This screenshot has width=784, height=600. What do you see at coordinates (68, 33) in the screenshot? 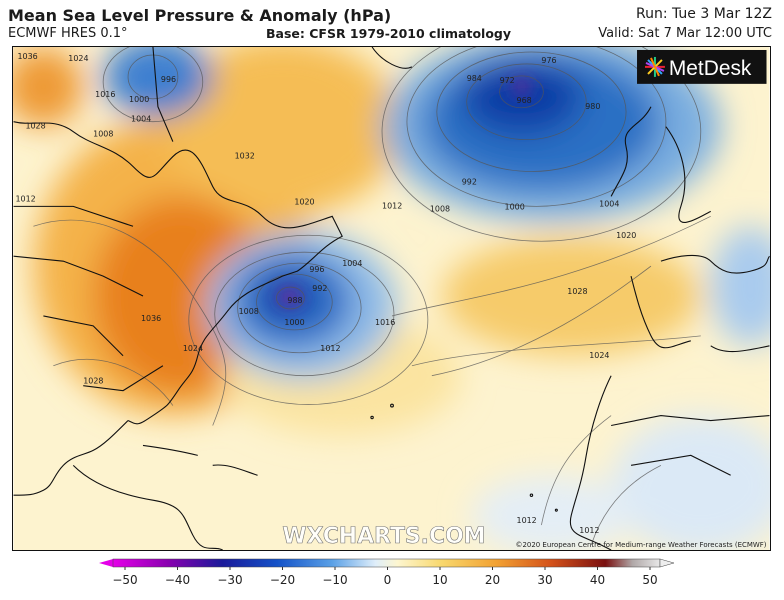
I see `model-label: ECMWF HRES 0.1°` at bounding box center [68, 33].